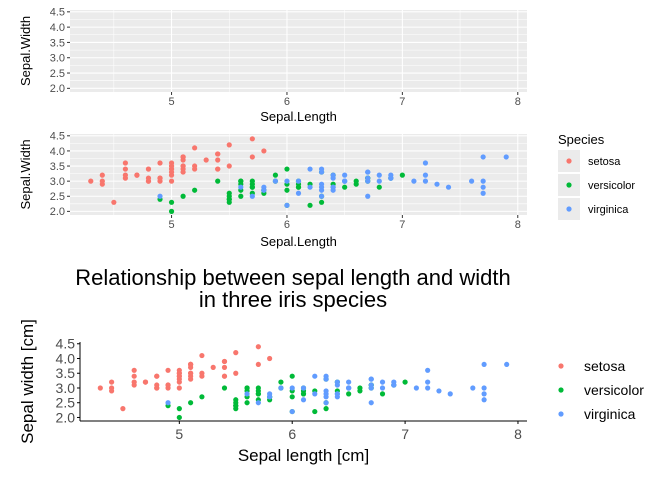  What do you see at coordinates (298, 51) in the screenshot?
I see `plot-background` at bounding box center [298, 51].